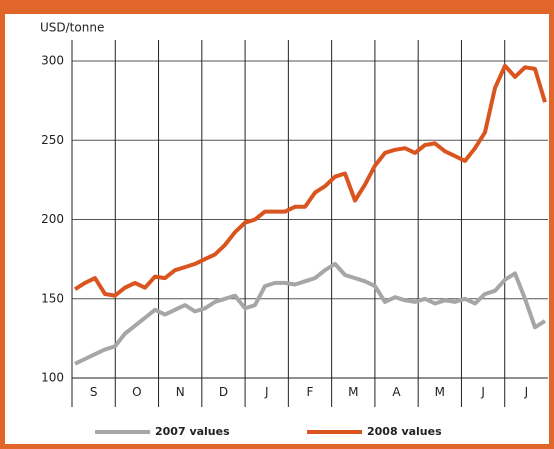 This screenshot has height=449, width=554. What do you see at coordinates (2, 224) in the screenshot?
I see `left-border` at bounding box center [2, 224].